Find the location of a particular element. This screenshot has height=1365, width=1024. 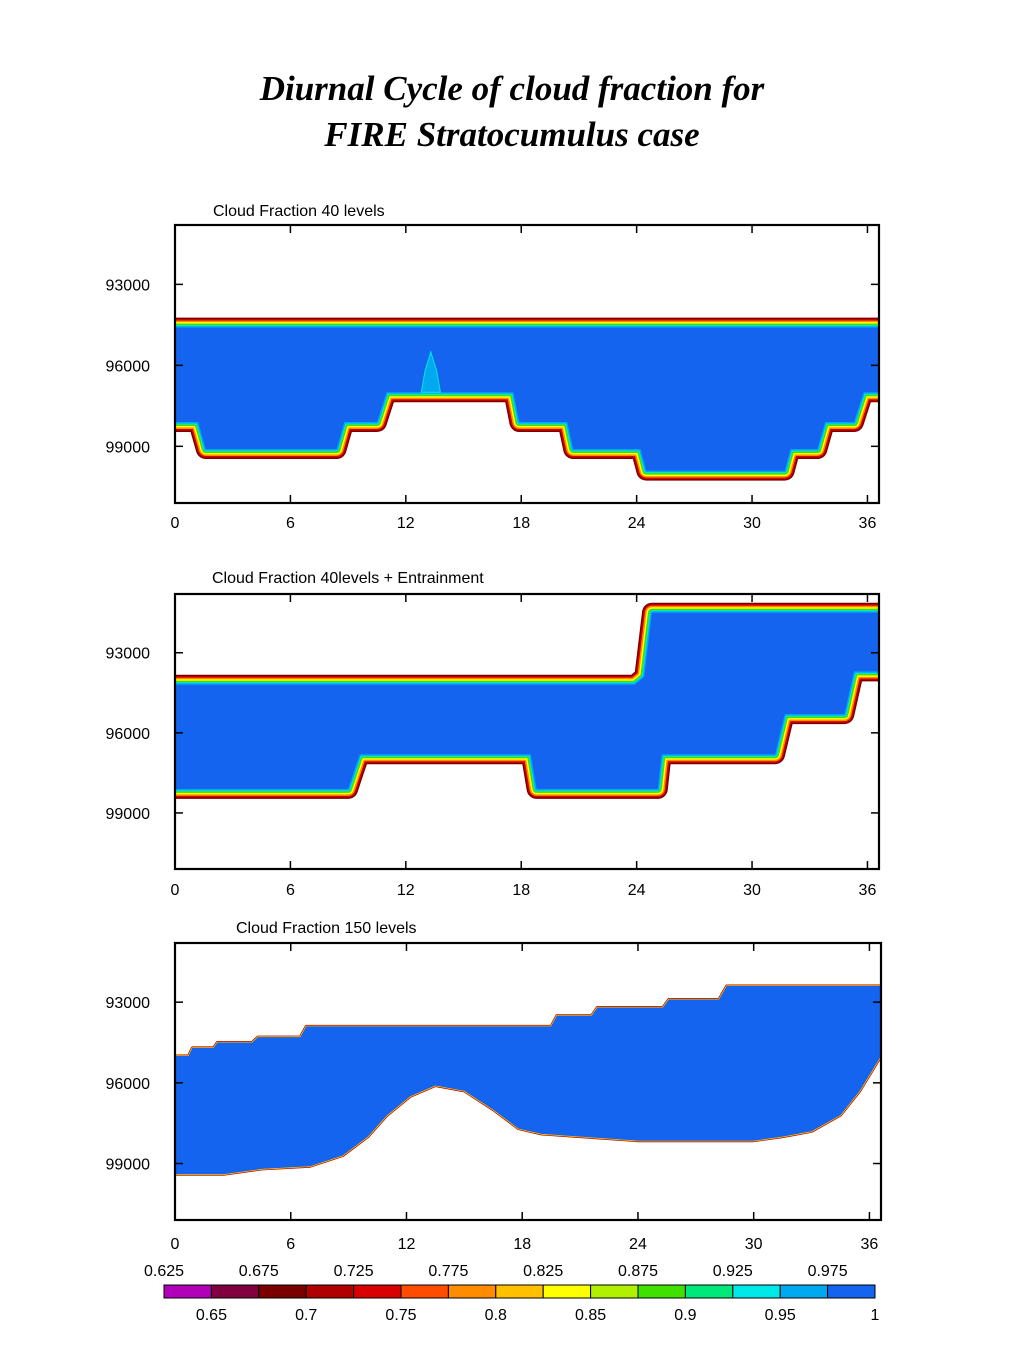

colorbar-label: 0.9 is located at coordinates (685, 1315).